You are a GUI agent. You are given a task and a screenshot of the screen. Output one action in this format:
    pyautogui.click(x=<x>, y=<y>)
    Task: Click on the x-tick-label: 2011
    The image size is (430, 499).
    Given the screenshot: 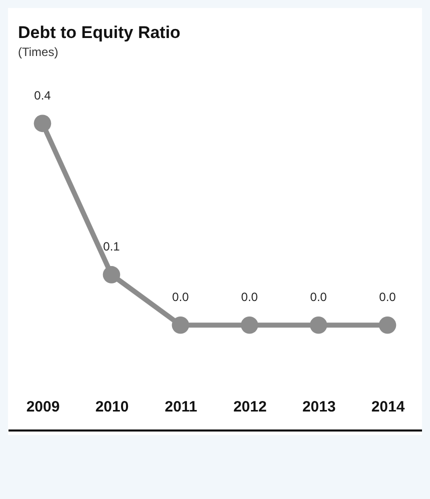 What is the action you would take?
    pyautogui.click(x=181, y=407)
    